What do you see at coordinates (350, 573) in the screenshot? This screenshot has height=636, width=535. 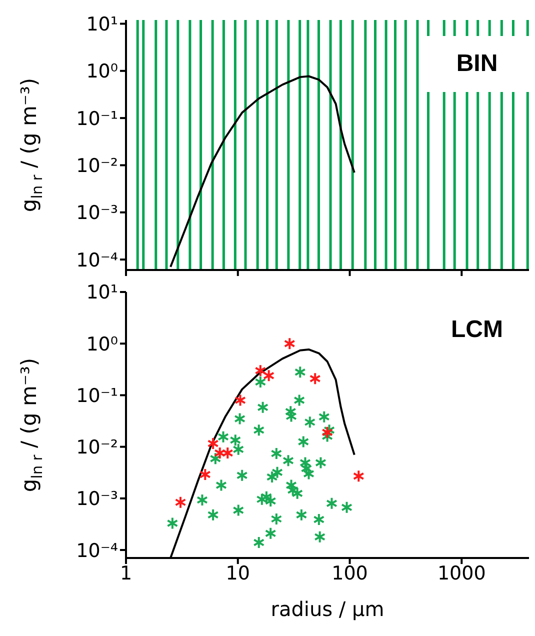 I see `x-tick-label: 100` at bounding box center [350, 573].